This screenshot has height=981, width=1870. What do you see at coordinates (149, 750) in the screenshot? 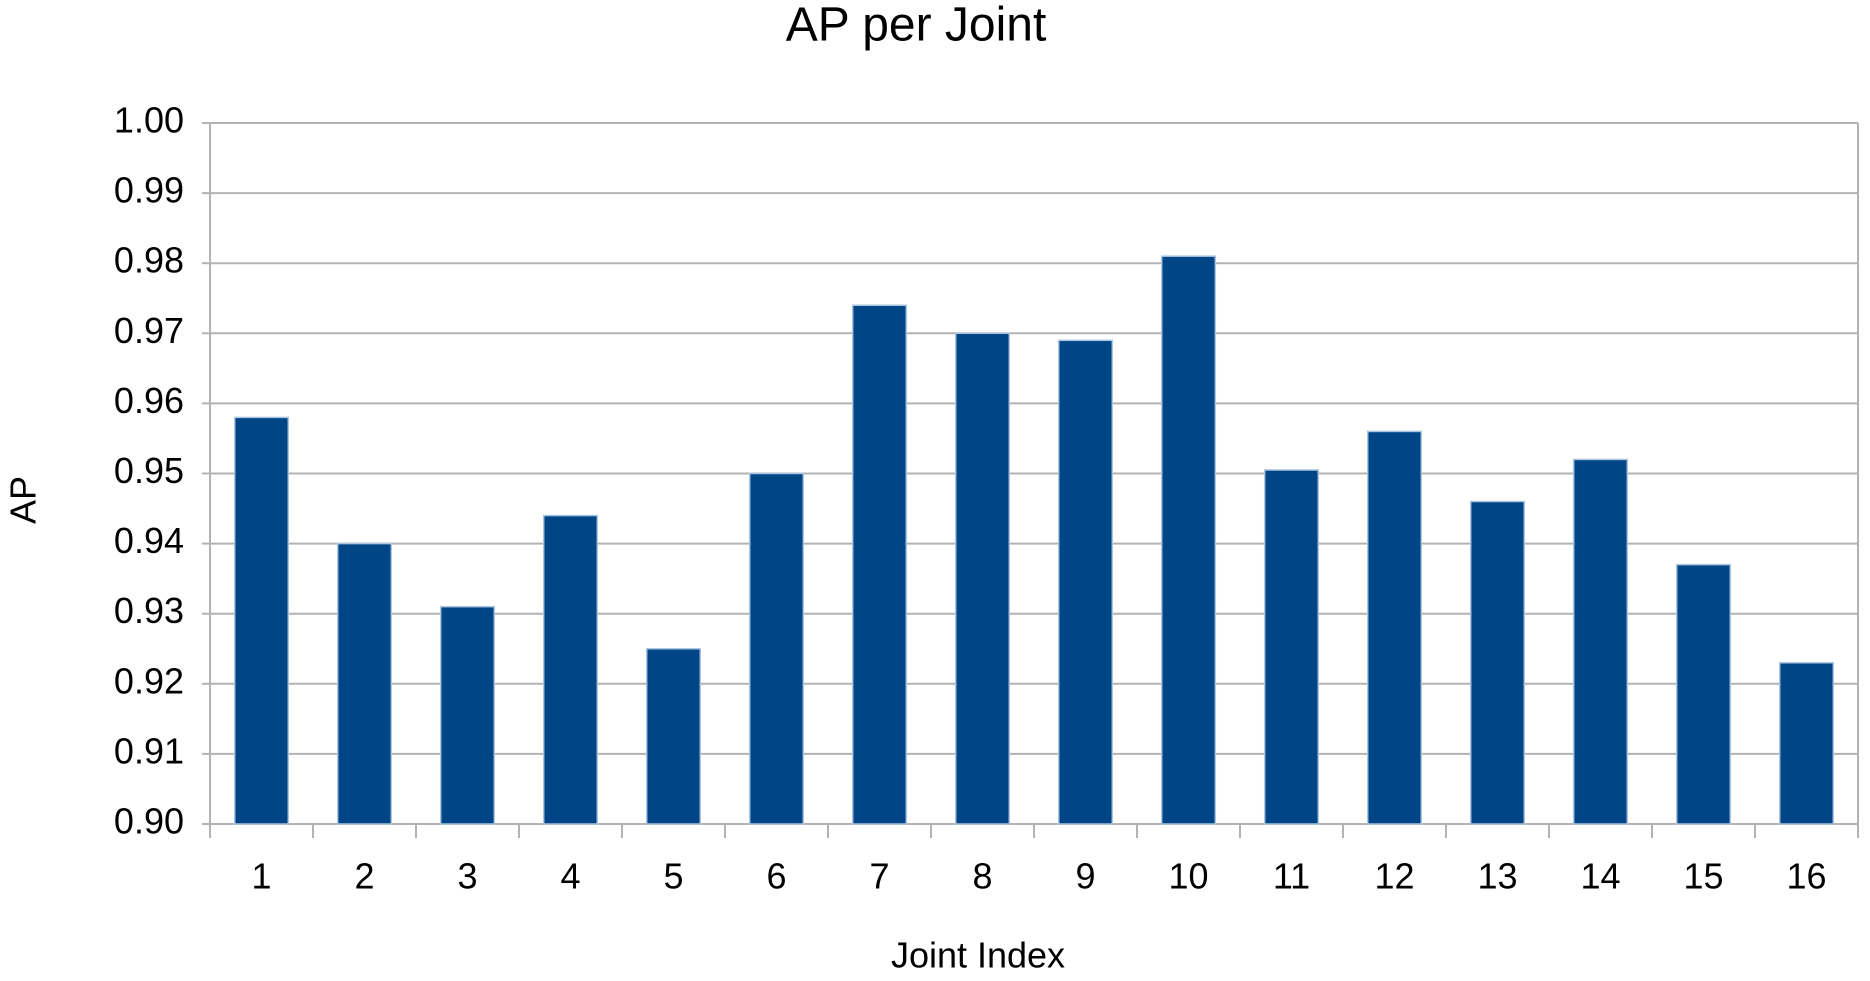
I see `y-tick-label: 0.91` at bounding box center [149, 750].